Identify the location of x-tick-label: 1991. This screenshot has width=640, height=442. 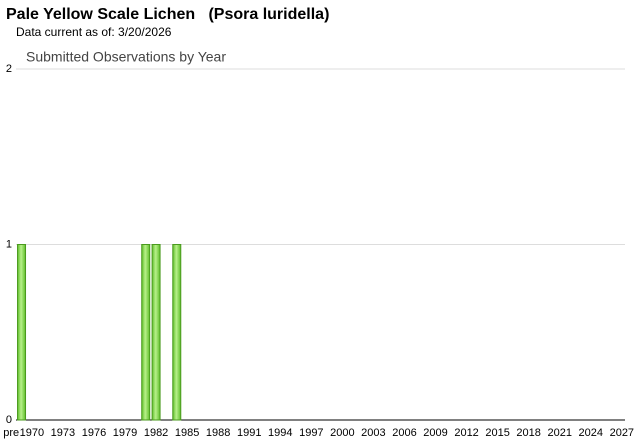
(249, 433).